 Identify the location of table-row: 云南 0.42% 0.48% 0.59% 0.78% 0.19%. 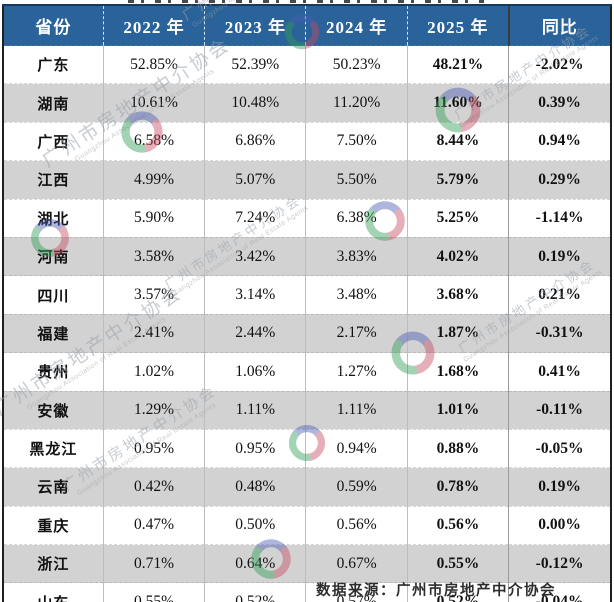
(307, 487).